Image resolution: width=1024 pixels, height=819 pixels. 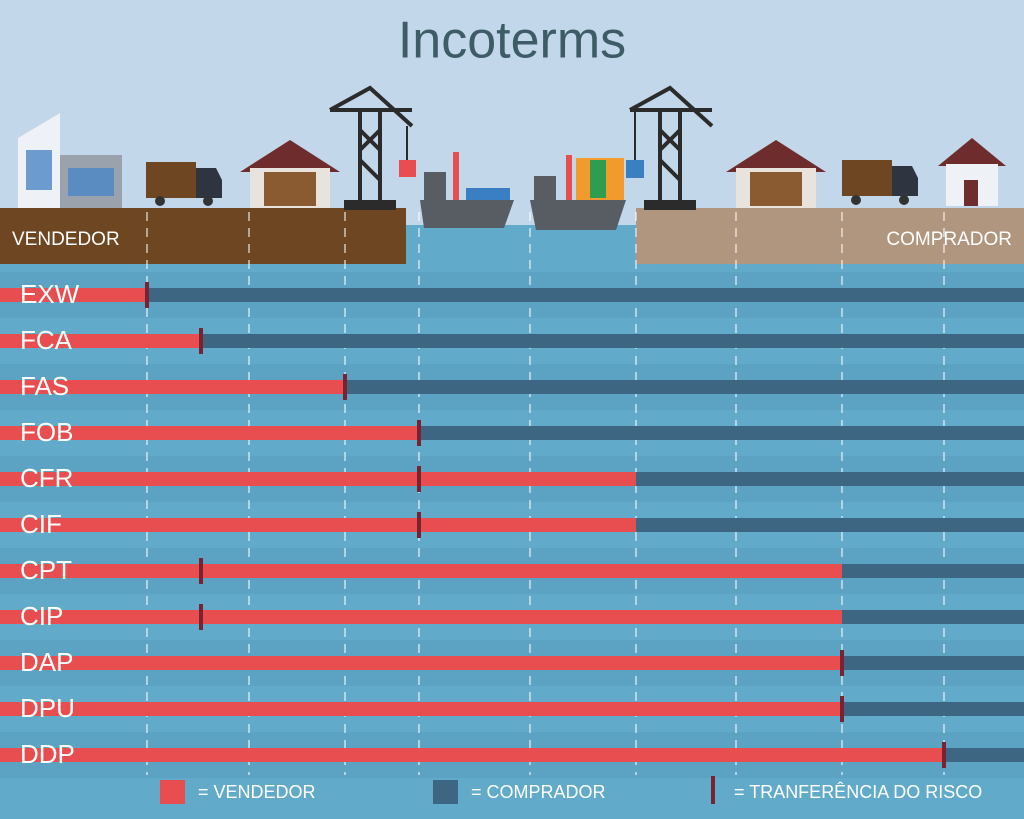 What do you see at coordinates (371, 147) in the screenshot?
I see `crane-left` at bounding box center [371, 147].